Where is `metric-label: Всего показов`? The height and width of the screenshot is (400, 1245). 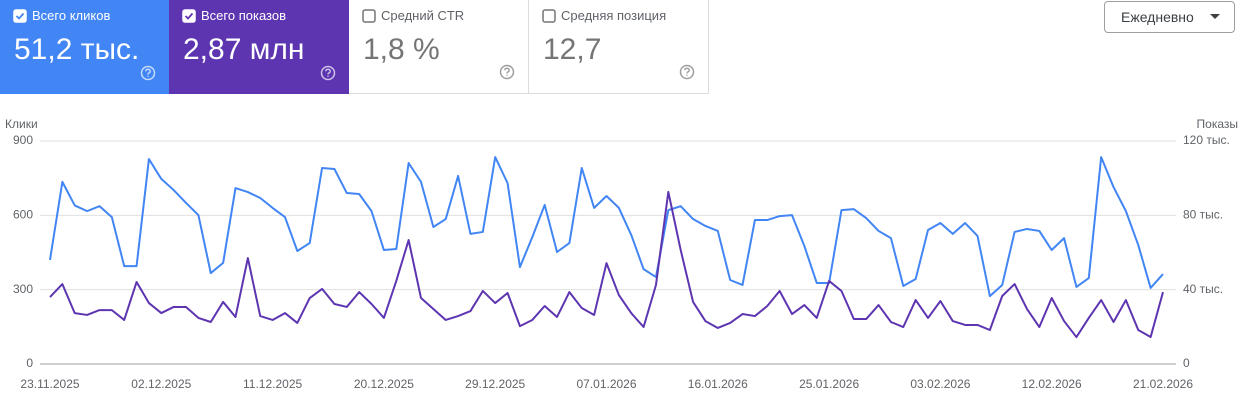 metric-label: Всего показов is located at coordinates (243, 15).